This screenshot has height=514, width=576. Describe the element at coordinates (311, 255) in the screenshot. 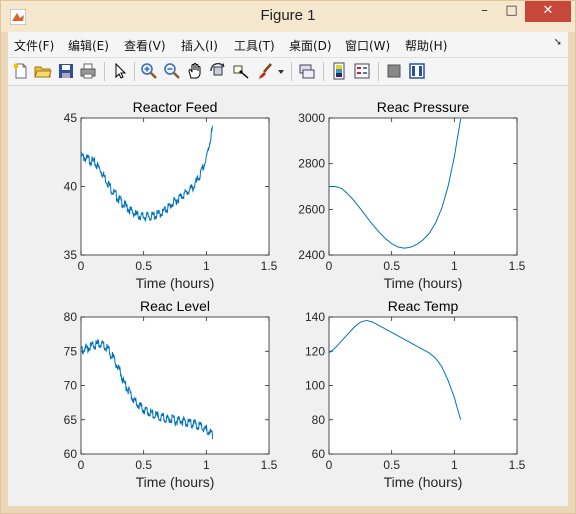

I see `y-tick-label: 2400` at that location.